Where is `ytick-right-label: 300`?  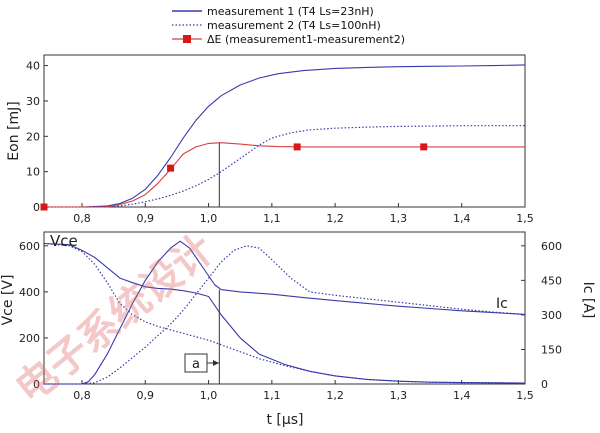
ytick-right-label: 300 is located at coordinates (551, 315).